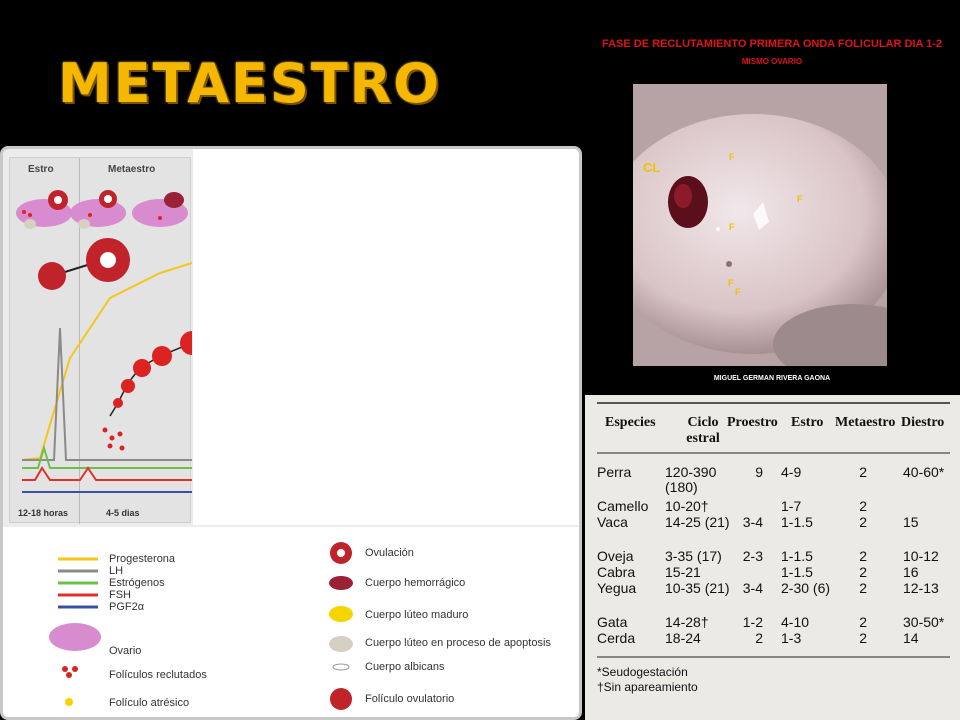 The image size is (960, 720). I want to click on progesterone-line, so click(106, 361).